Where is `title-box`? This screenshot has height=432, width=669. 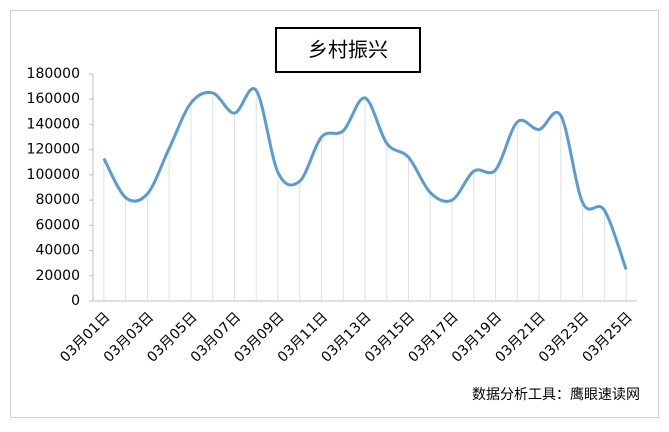 title-box is located at coordinates (348, 50).